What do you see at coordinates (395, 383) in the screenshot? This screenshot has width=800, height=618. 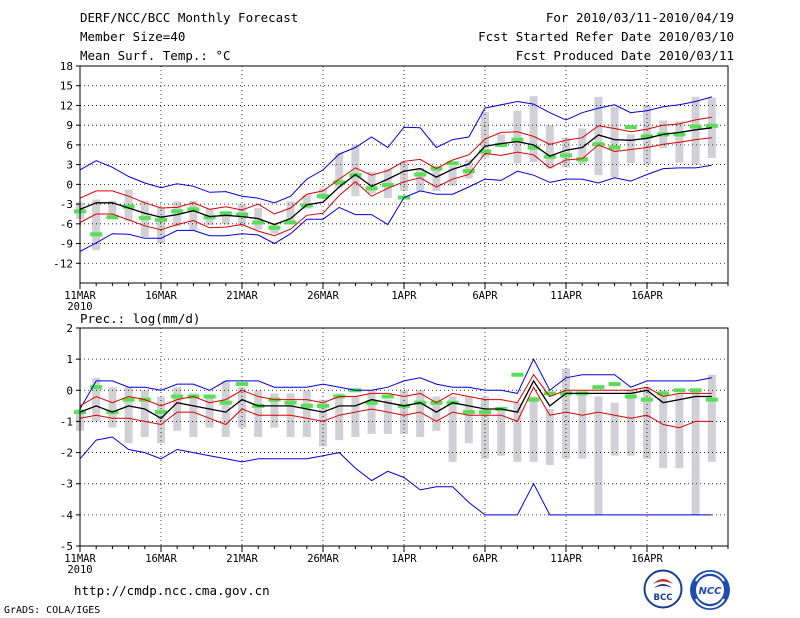 I see `series-ensemble-max` at bounding box center [395, 383].